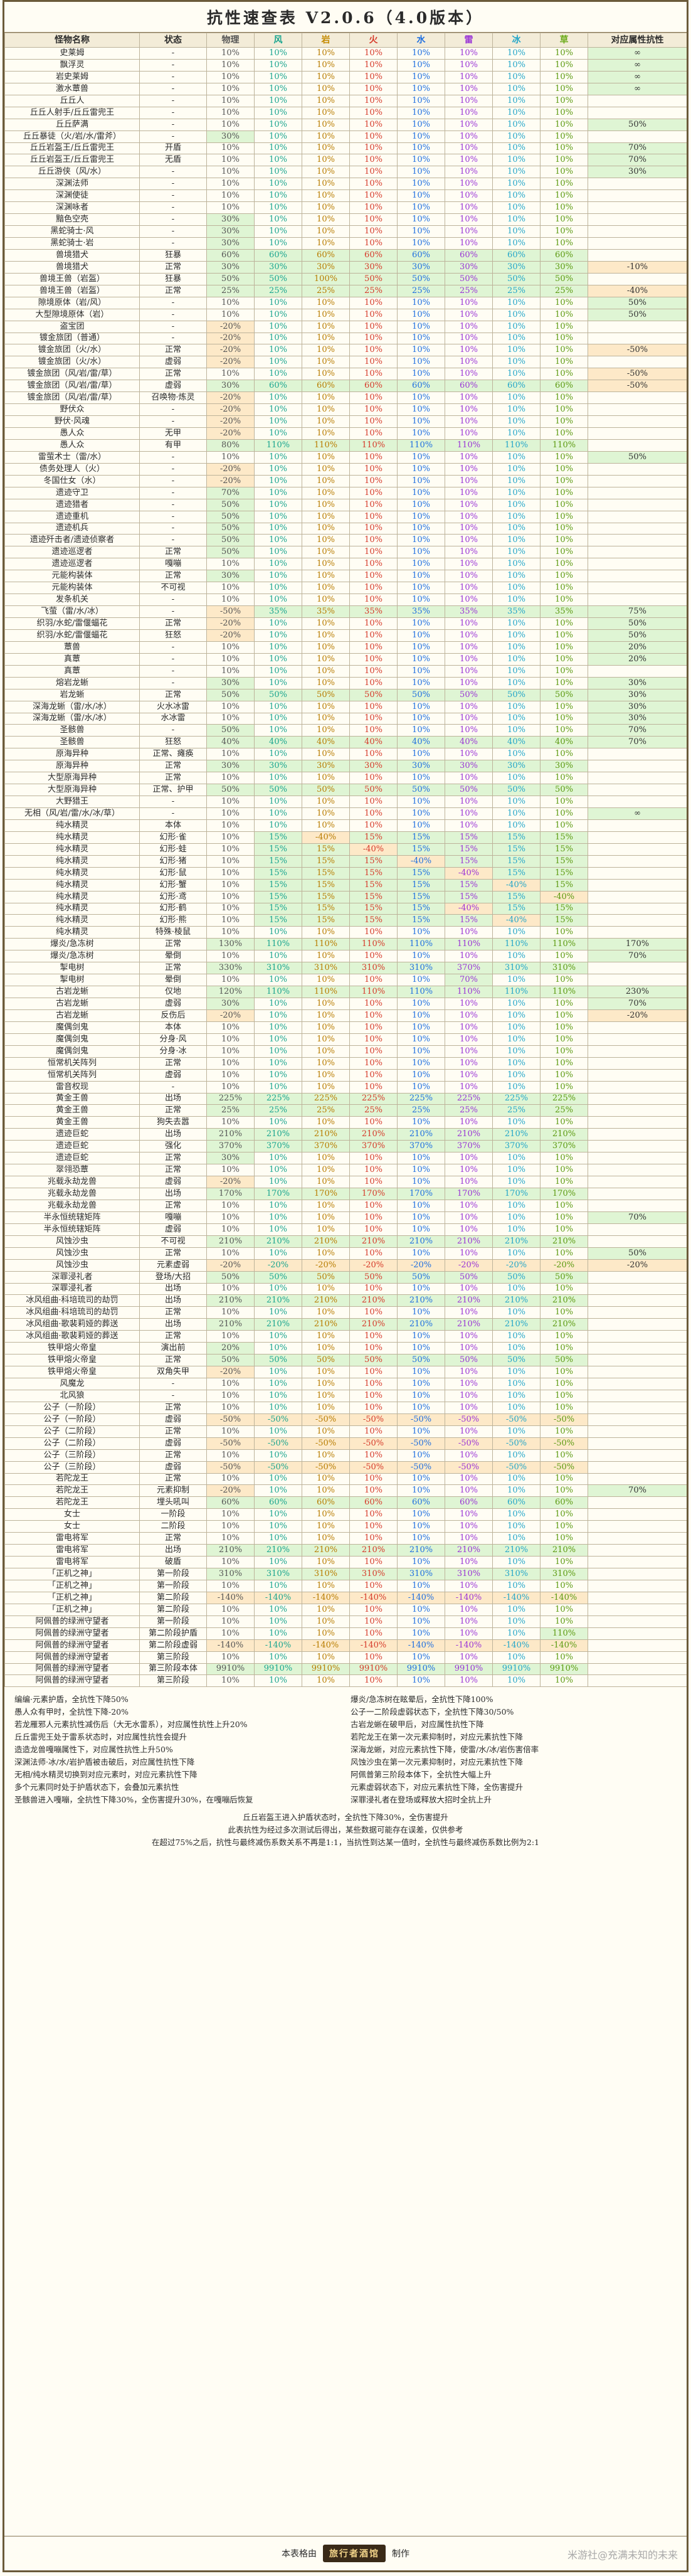 The image size is (691, 2576). Describe the element at coordinates (326, 267) in the screenshot. I see `resistance-cell: 30%` at that location.